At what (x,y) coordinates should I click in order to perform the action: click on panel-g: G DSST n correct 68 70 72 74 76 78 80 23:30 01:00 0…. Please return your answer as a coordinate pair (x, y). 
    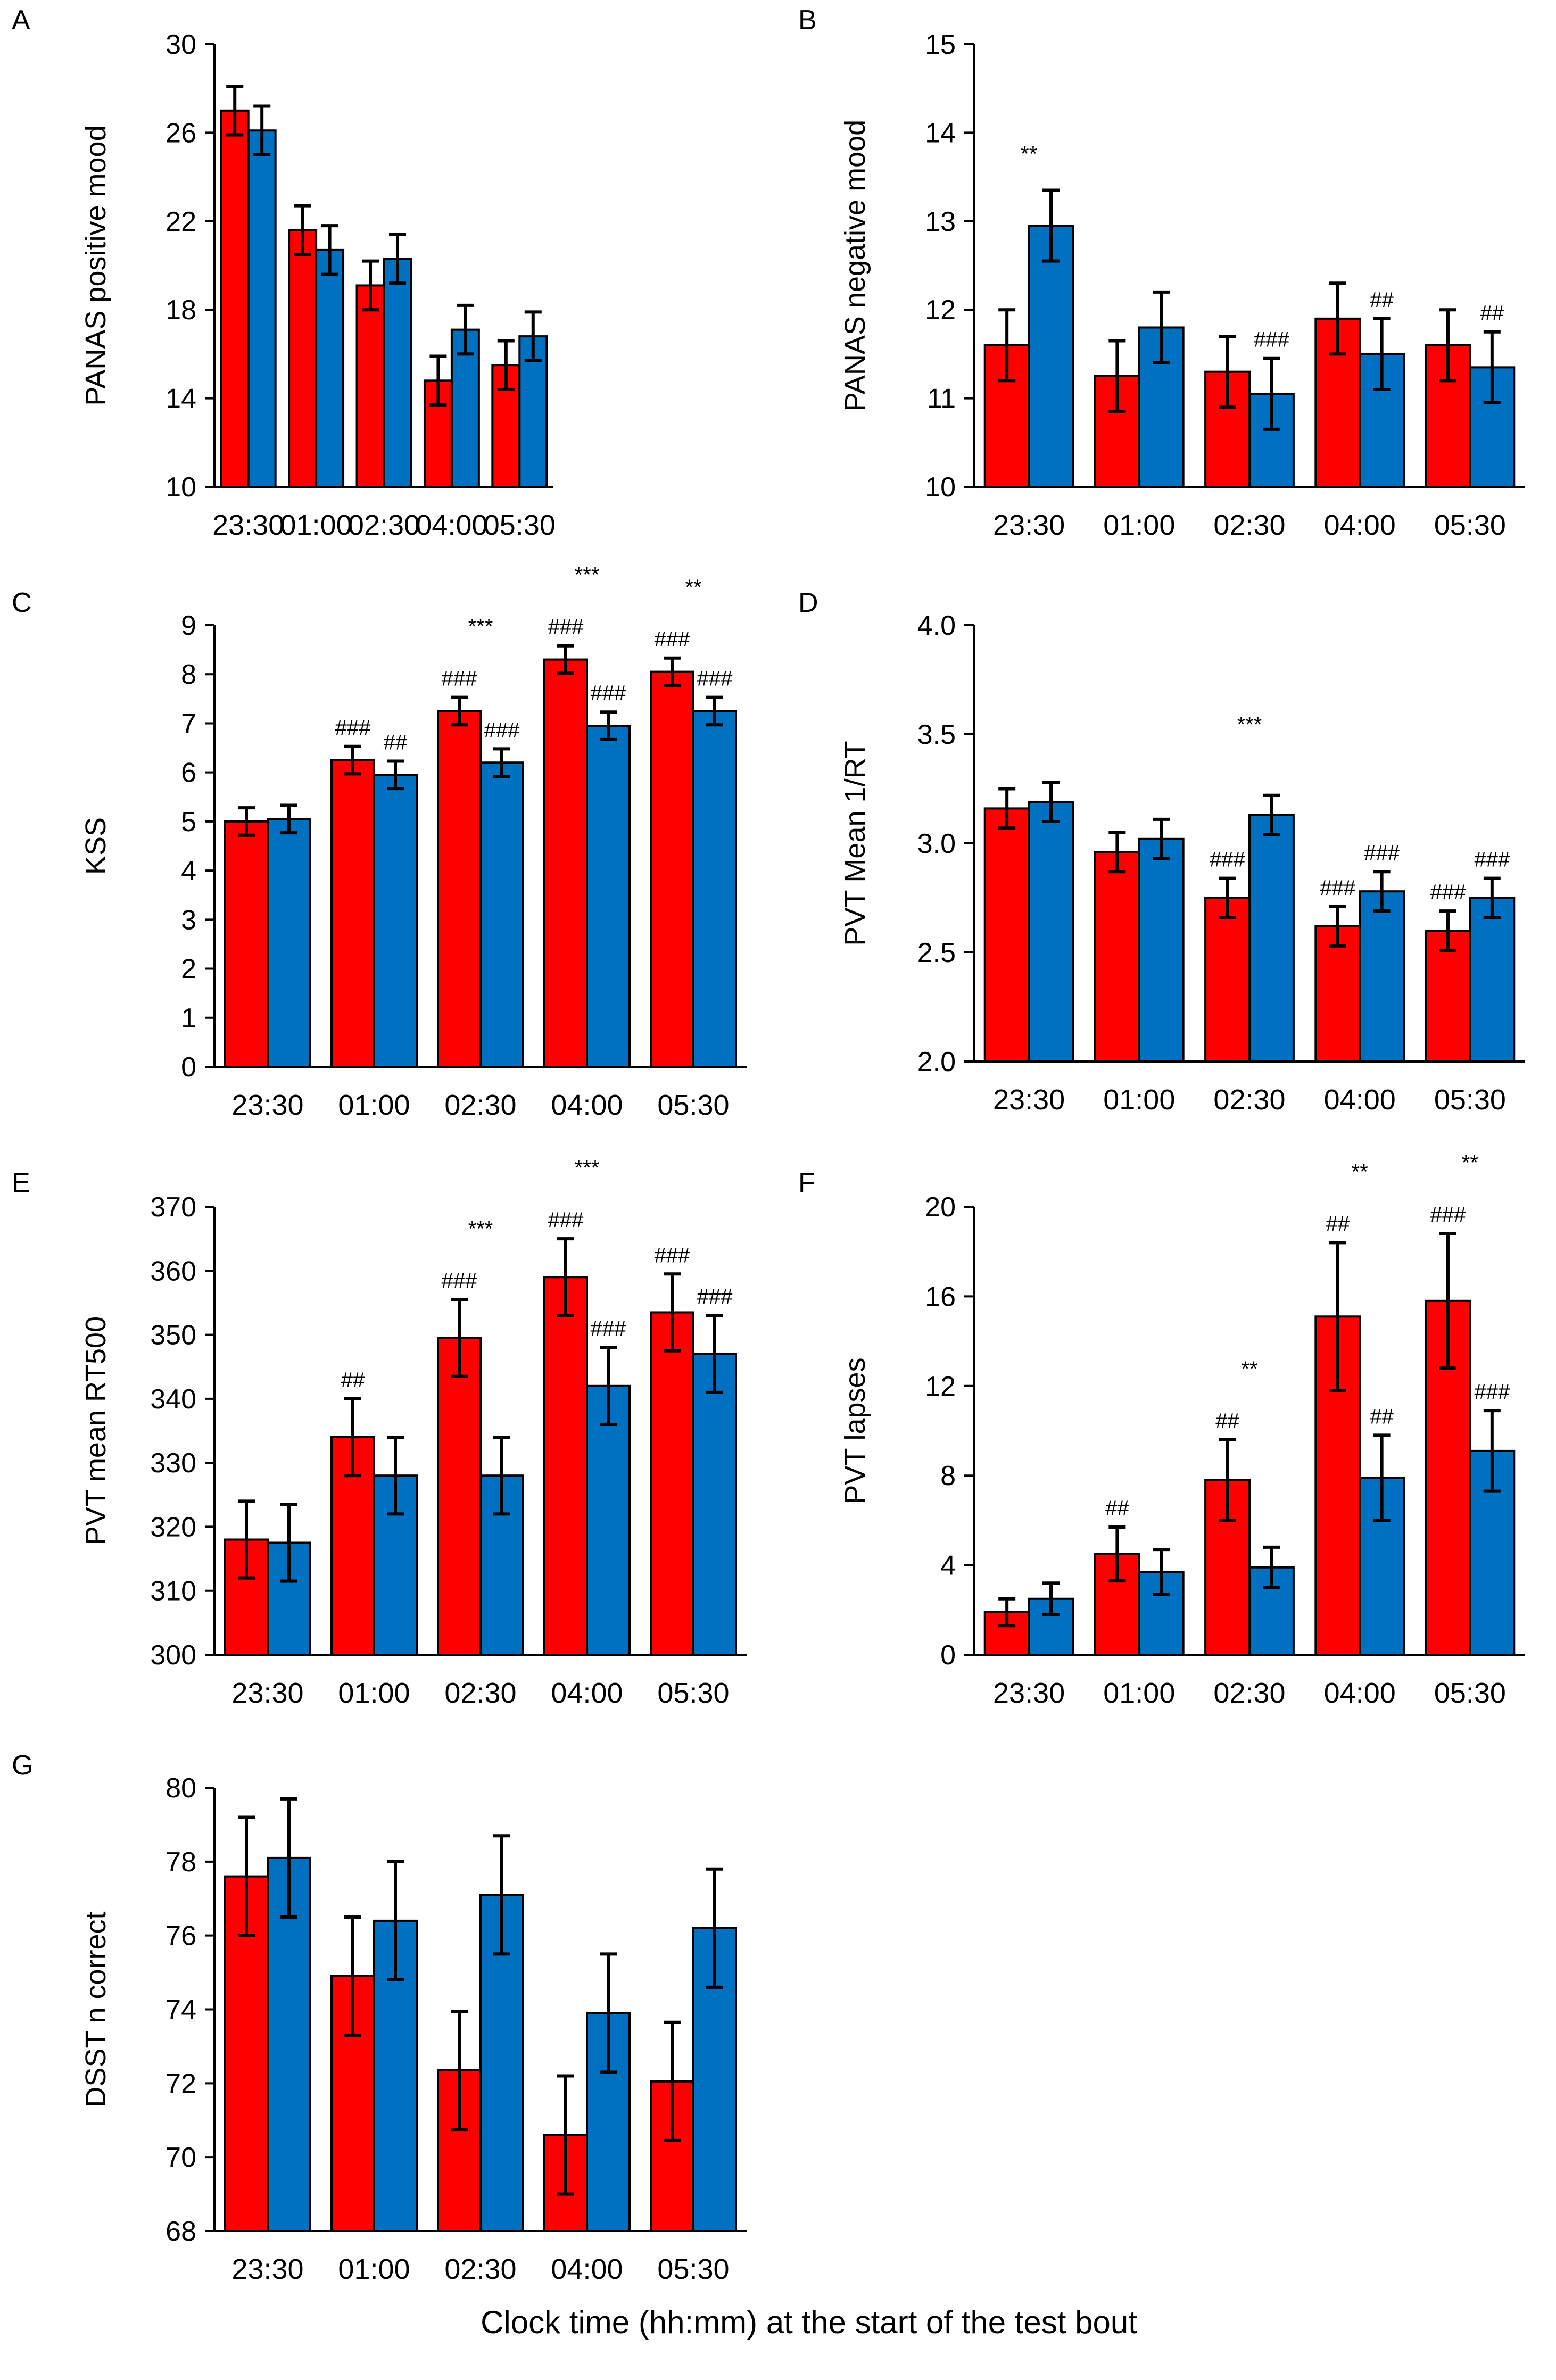
    Looking at the image, I should click on (379, 2017).